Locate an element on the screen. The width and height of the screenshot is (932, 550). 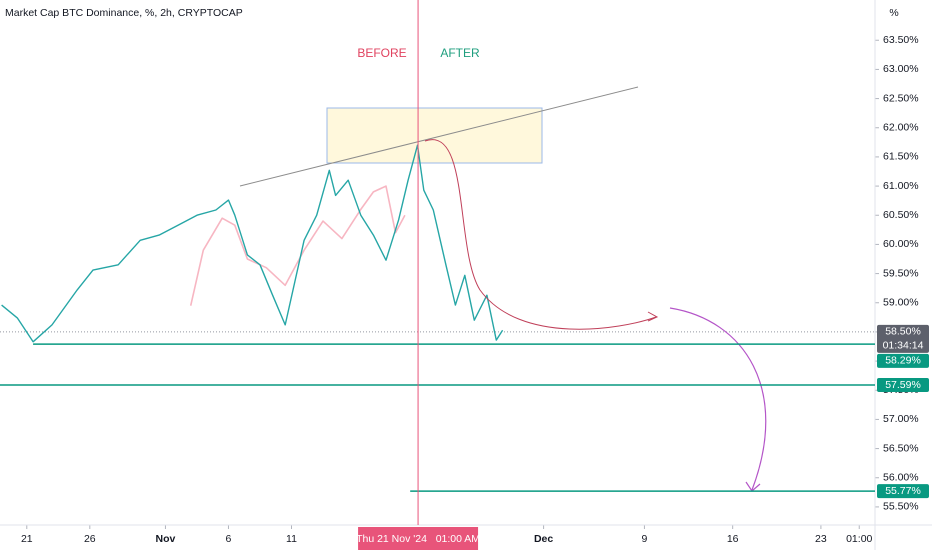
level-label: 55.77% is located at coordinates (903, 491).